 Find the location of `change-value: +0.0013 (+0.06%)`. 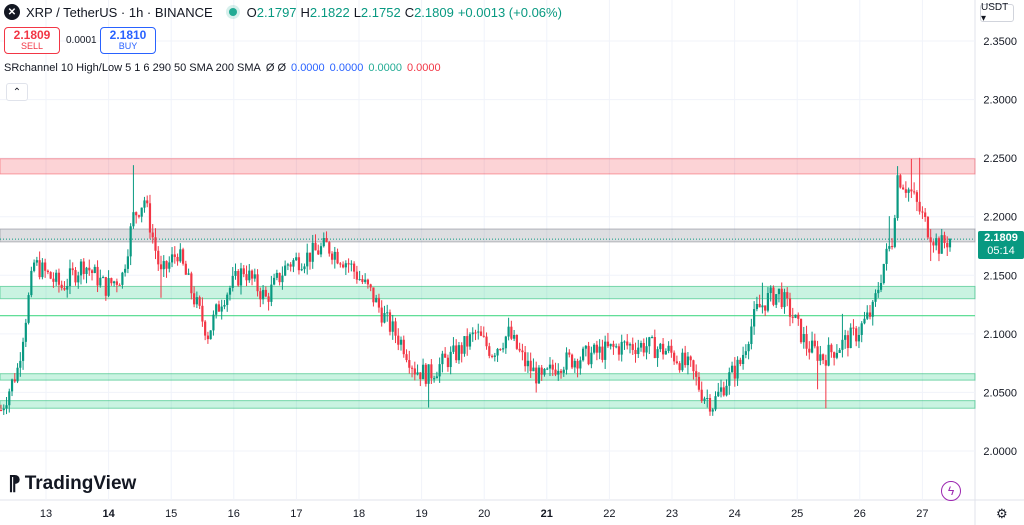

change-value: +0.0013 (+0.06%) is located at coordinates (509, 12).